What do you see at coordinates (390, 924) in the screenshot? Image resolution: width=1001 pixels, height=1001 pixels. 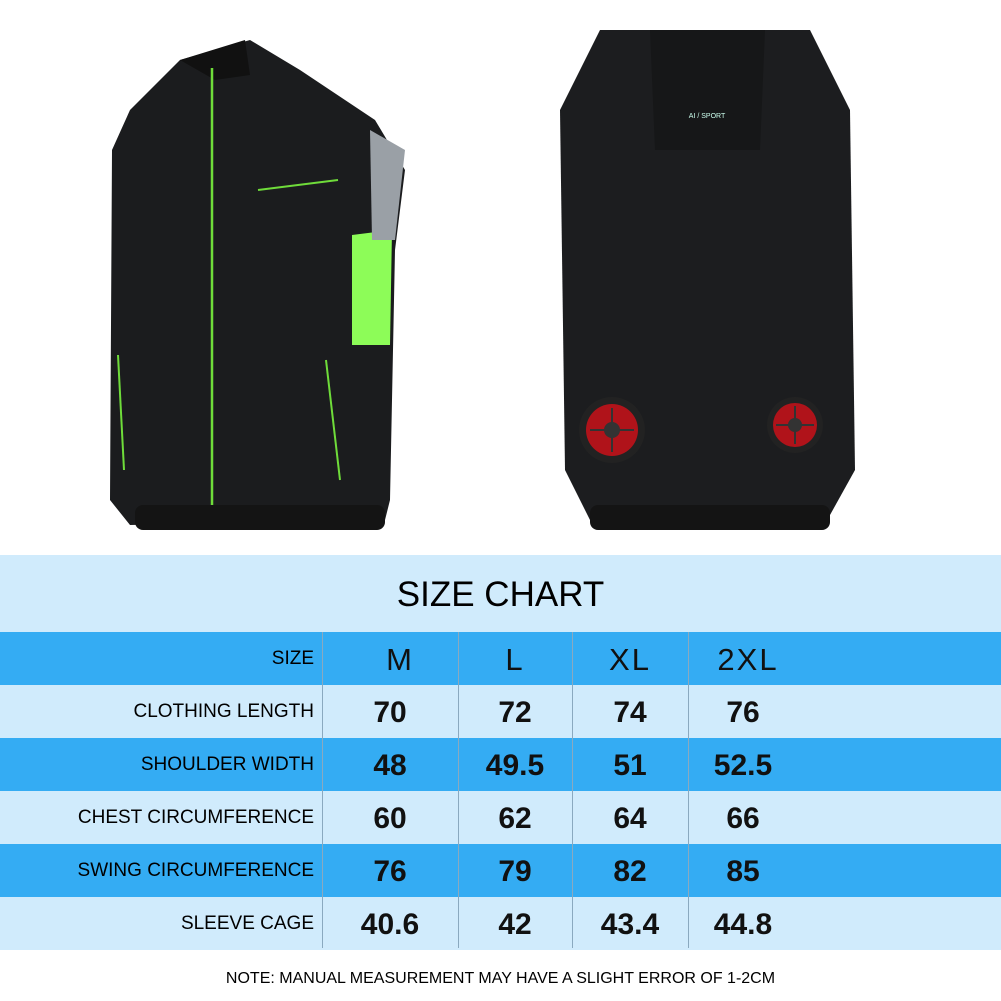 I see `row-value: 40.6` at bounding box center [390, 924].